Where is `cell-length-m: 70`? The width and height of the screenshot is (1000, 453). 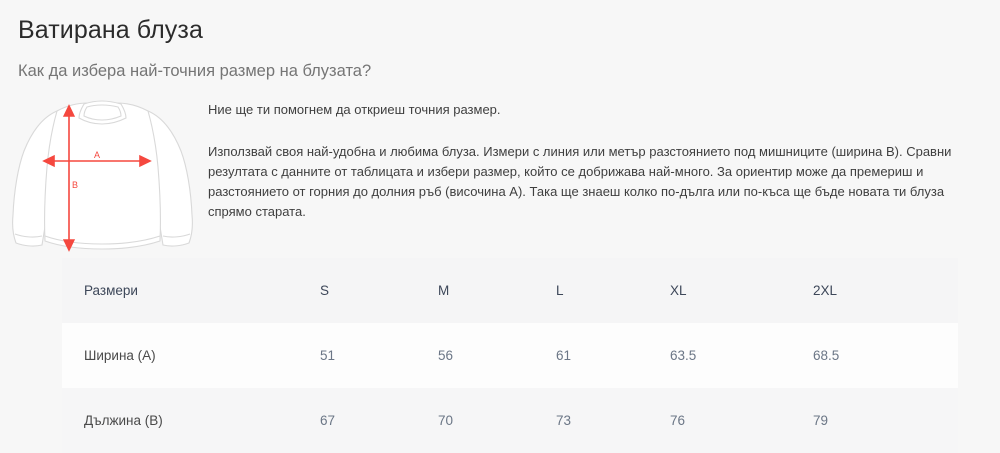 cell-length-m: 70 is located at coordinates (446, 420).